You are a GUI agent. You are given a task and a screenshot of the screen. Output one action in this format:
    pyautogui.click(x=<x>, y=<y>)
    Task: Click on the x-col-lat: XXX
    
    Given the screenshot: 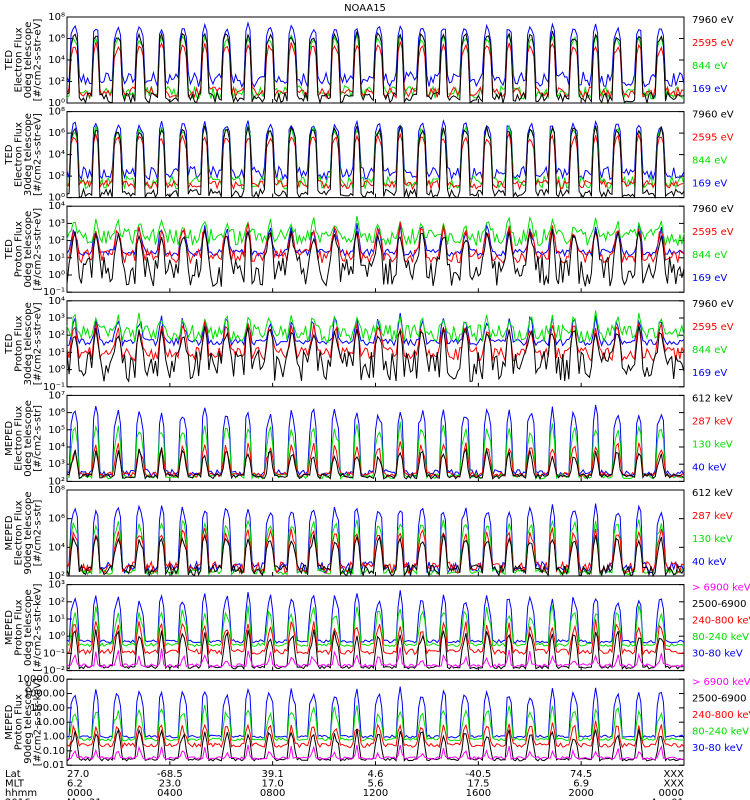 What is the action you would take?
    pyautogui.click(x=673, y=774)
    